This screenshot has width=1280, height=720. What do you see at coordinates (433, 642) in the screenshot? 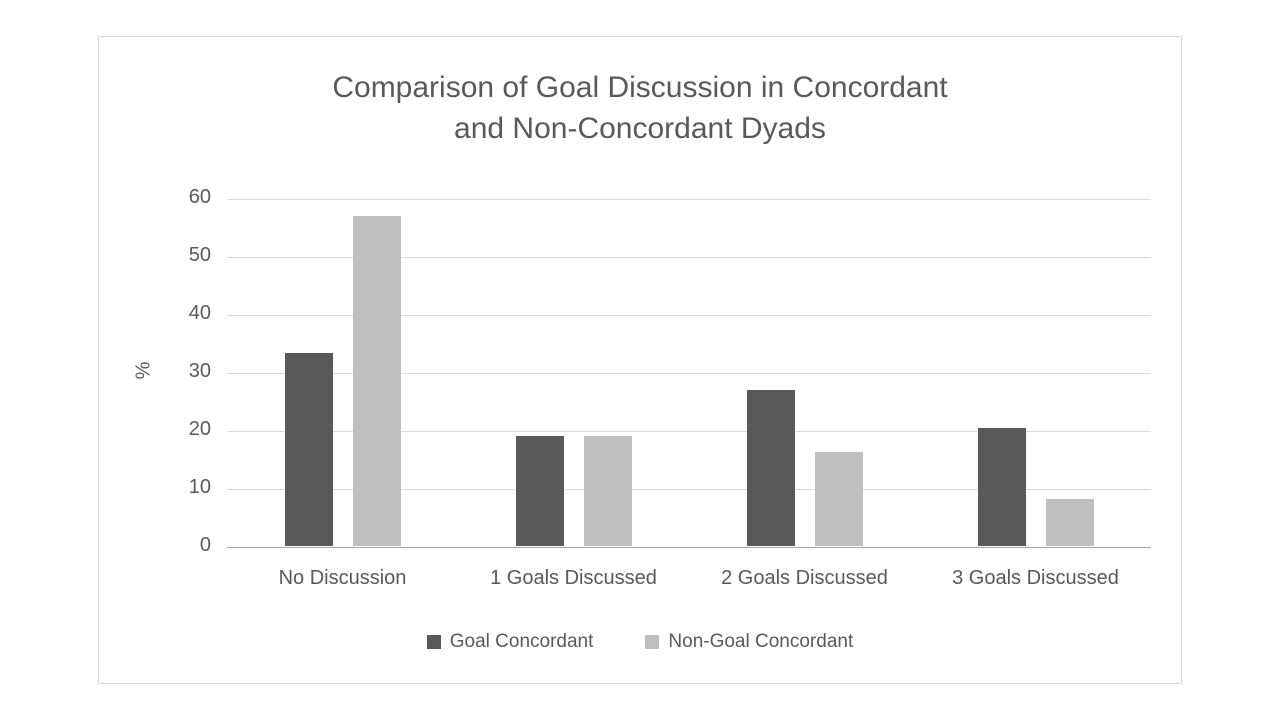
I see `legend-swatch-goal-concordant` at bounding box center [433, 642].